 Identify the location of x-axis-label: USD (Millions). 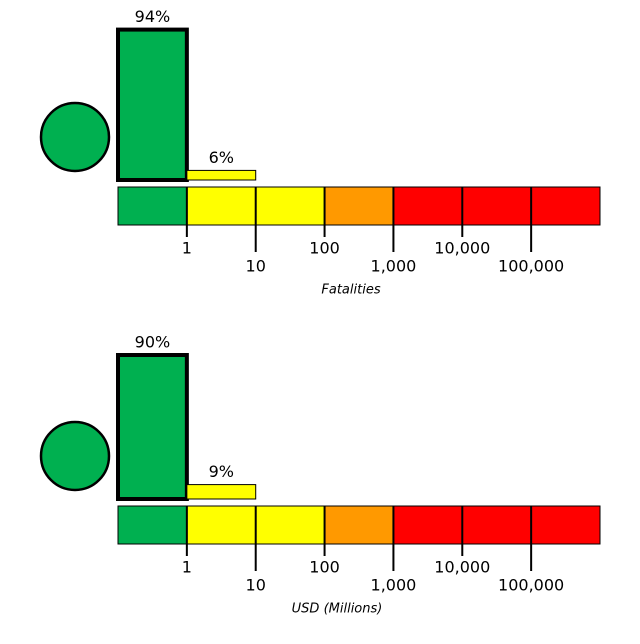
(337, 609).